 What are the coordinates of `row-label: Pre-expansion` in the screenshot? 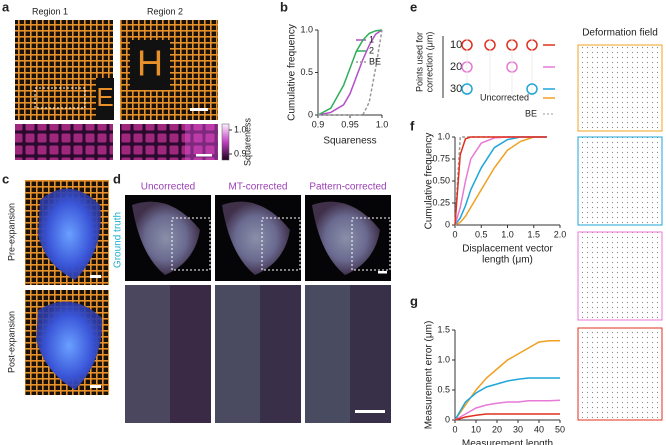 It's located at (11, 232).